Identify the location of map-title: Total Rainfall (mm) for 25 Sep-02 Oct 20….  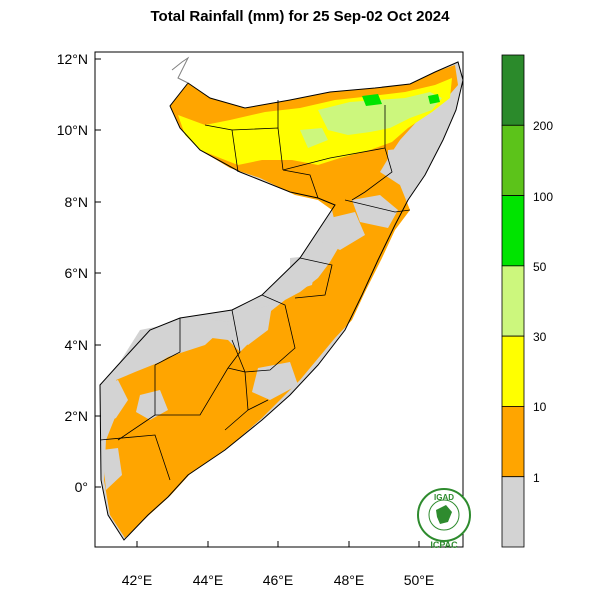
(300, 16).